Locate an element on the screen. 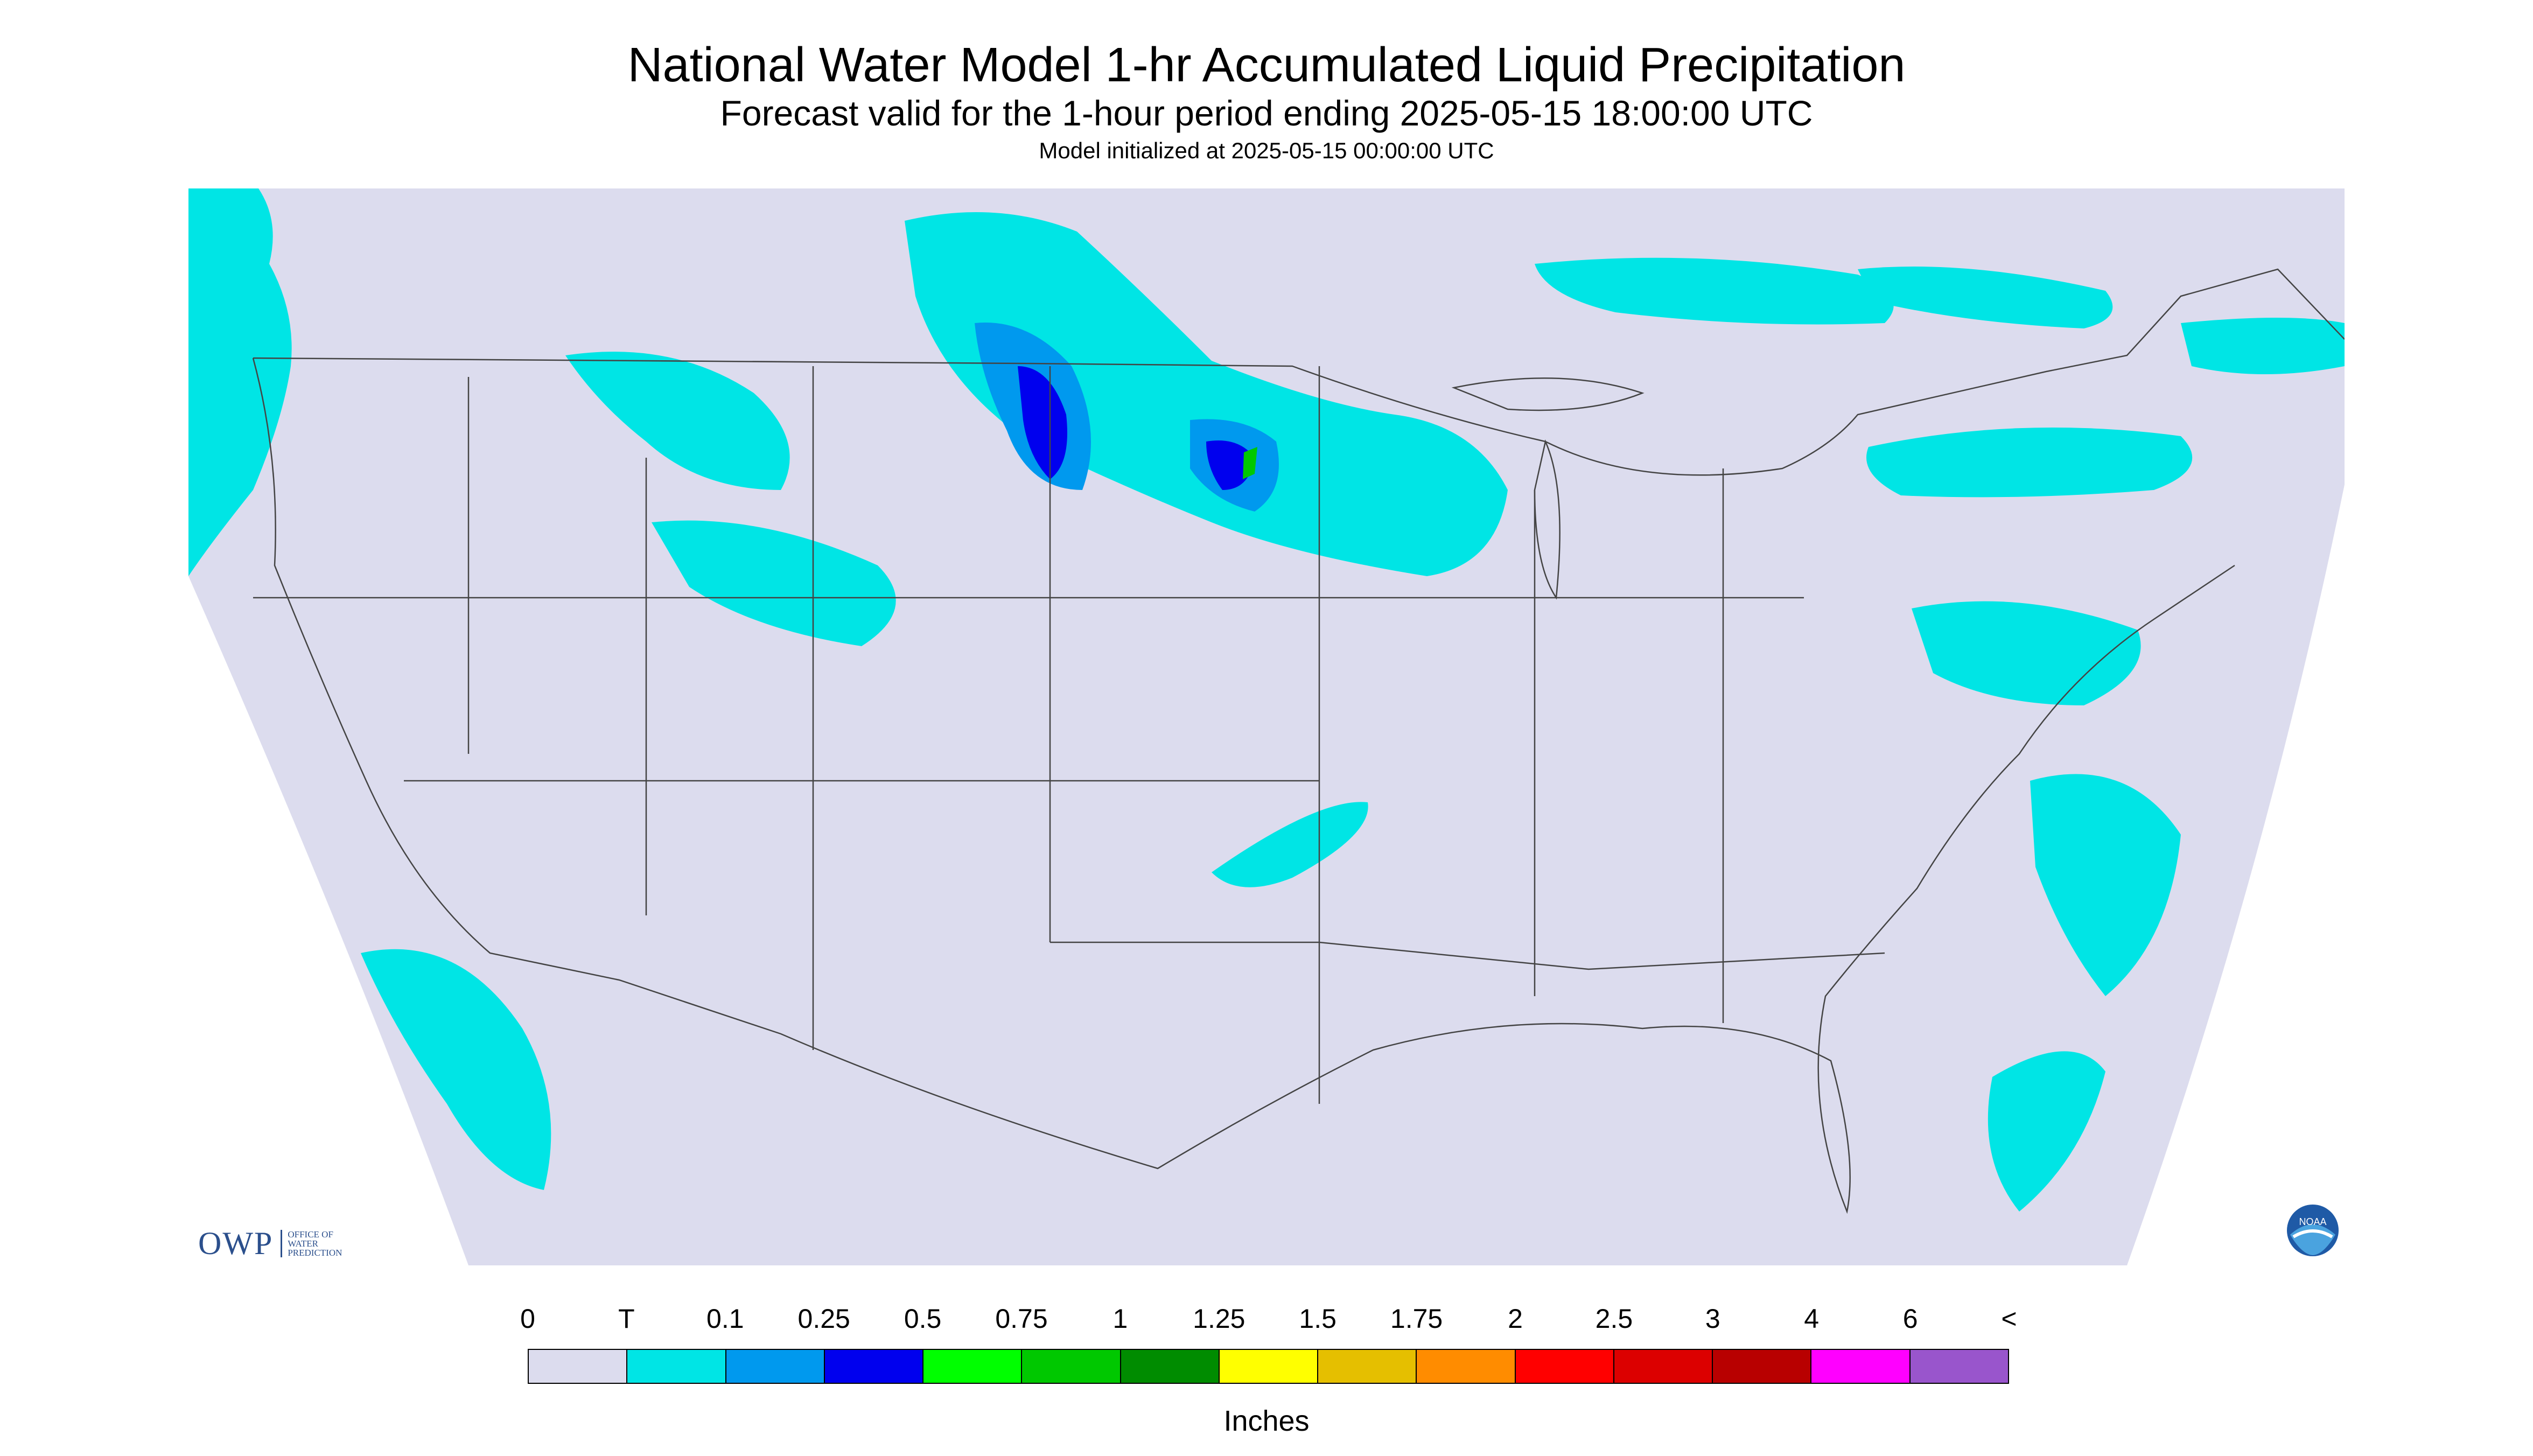 This screenshot has height=1456, width=2533. legend-label: 0.25 is located at coordinates (824, 1319).